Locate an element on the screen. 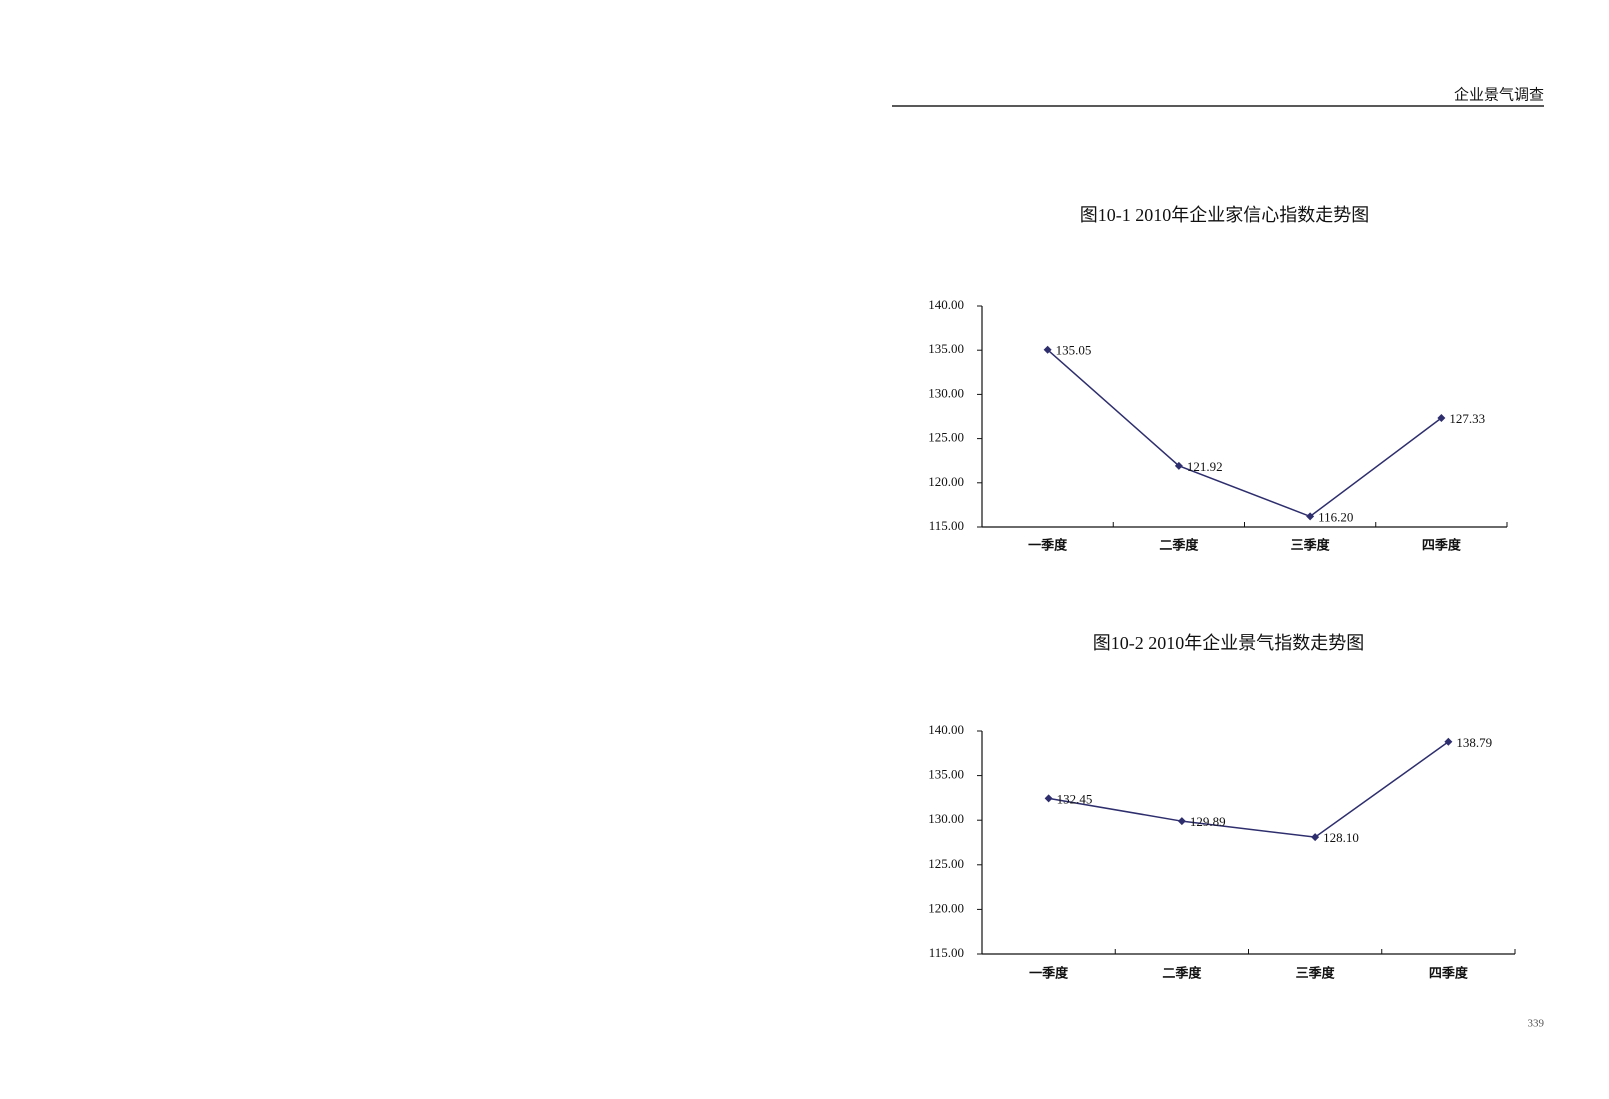 This screenshot has width=1609, height=1099. data-label: 121.92 is located at coordinates (1205, 466).